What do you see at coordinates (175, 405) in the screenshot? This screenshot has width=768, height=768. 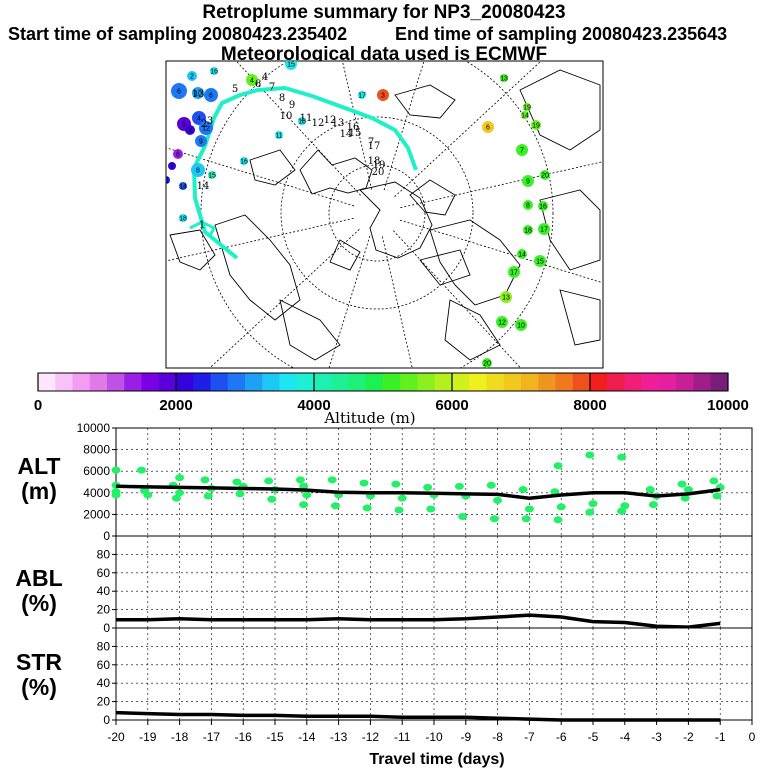 I see `colorbar-tick-label: 2000` at bounding box center [175, 405].